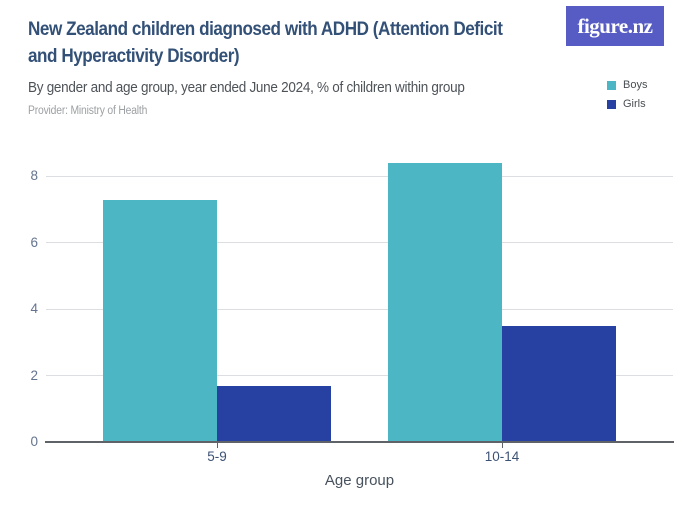 This screenshot has height=525, width=700. What do you see at coordinates (34, 375) in the screenshot?
I see `y-tick-label-2: 2` at bounding box center [34, 375].